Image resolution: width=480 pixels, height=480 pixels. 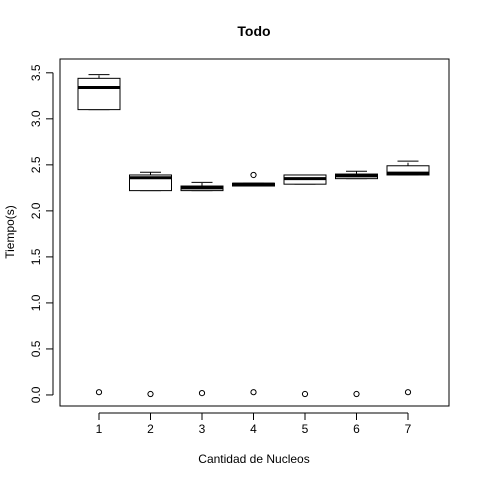 I want to click on x-tick-label: 6, so click(x=356, y=429).